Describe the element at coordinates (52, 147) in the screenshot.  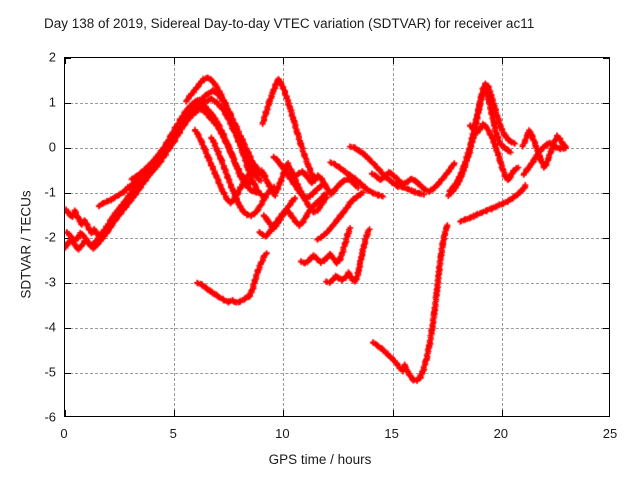
I see `y-tick-label: 0` at that location.